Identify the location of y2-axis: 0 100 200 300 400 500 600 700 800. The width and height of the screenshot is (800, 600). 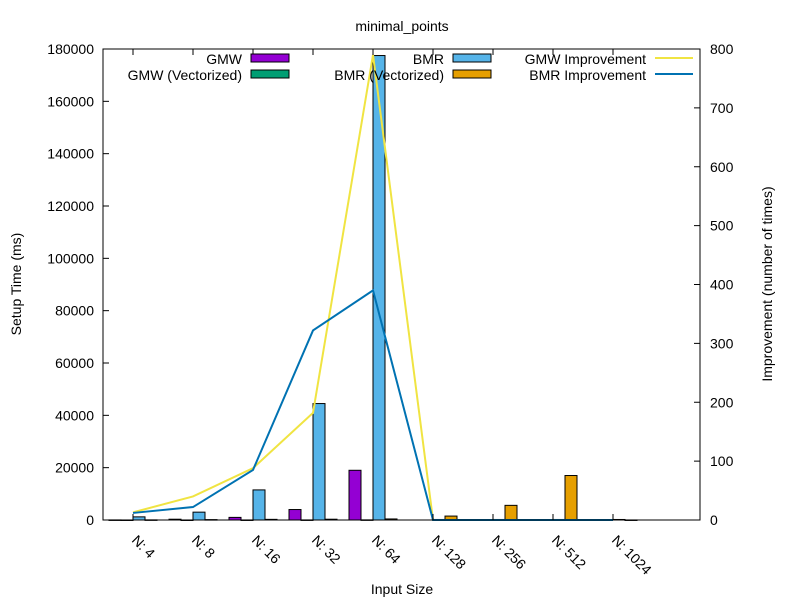
(714, 284).